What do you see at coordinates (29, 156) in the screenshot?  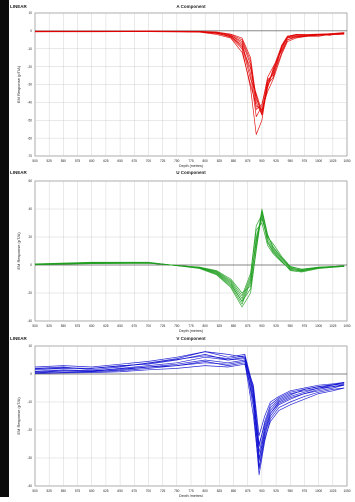 I see `y-tick-label: -70` at bounding box center [29, 156].